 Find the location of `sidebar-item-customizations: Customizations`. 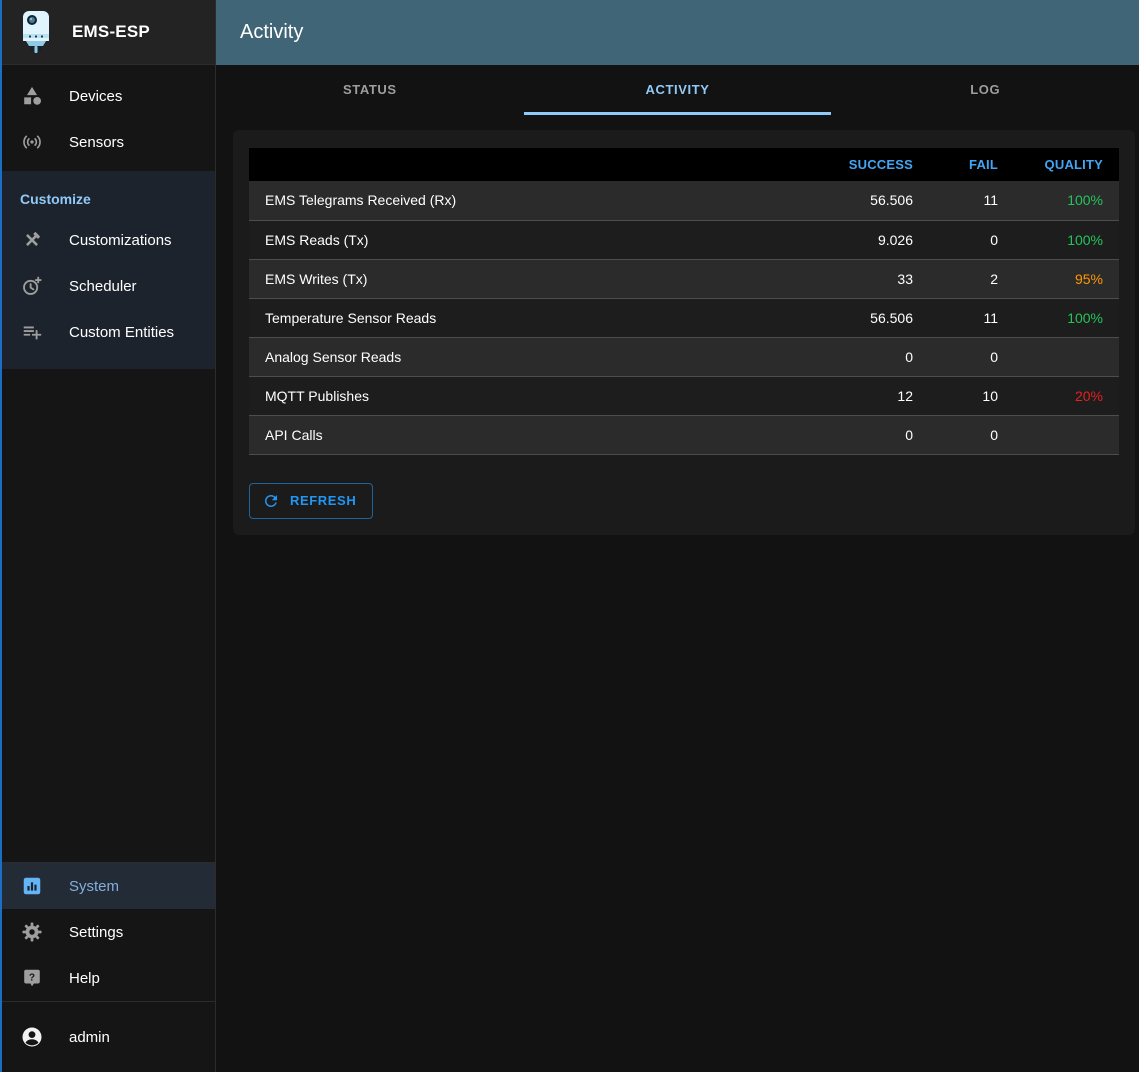

sidebar-item-customizations: Customizations is located at coordinates (107, 240).